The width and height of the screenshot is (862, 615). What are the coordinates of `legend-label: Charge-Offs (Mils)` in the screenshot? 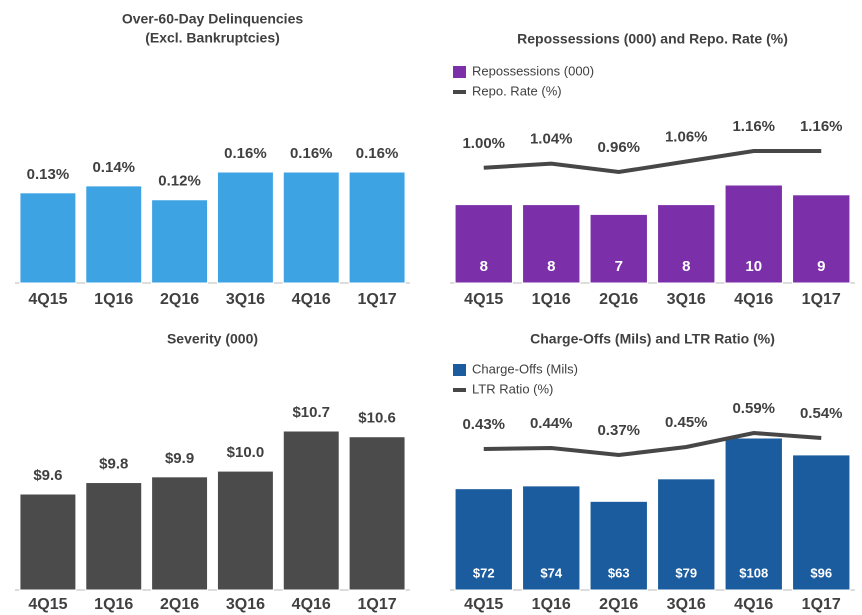 It's located at (525, 368).